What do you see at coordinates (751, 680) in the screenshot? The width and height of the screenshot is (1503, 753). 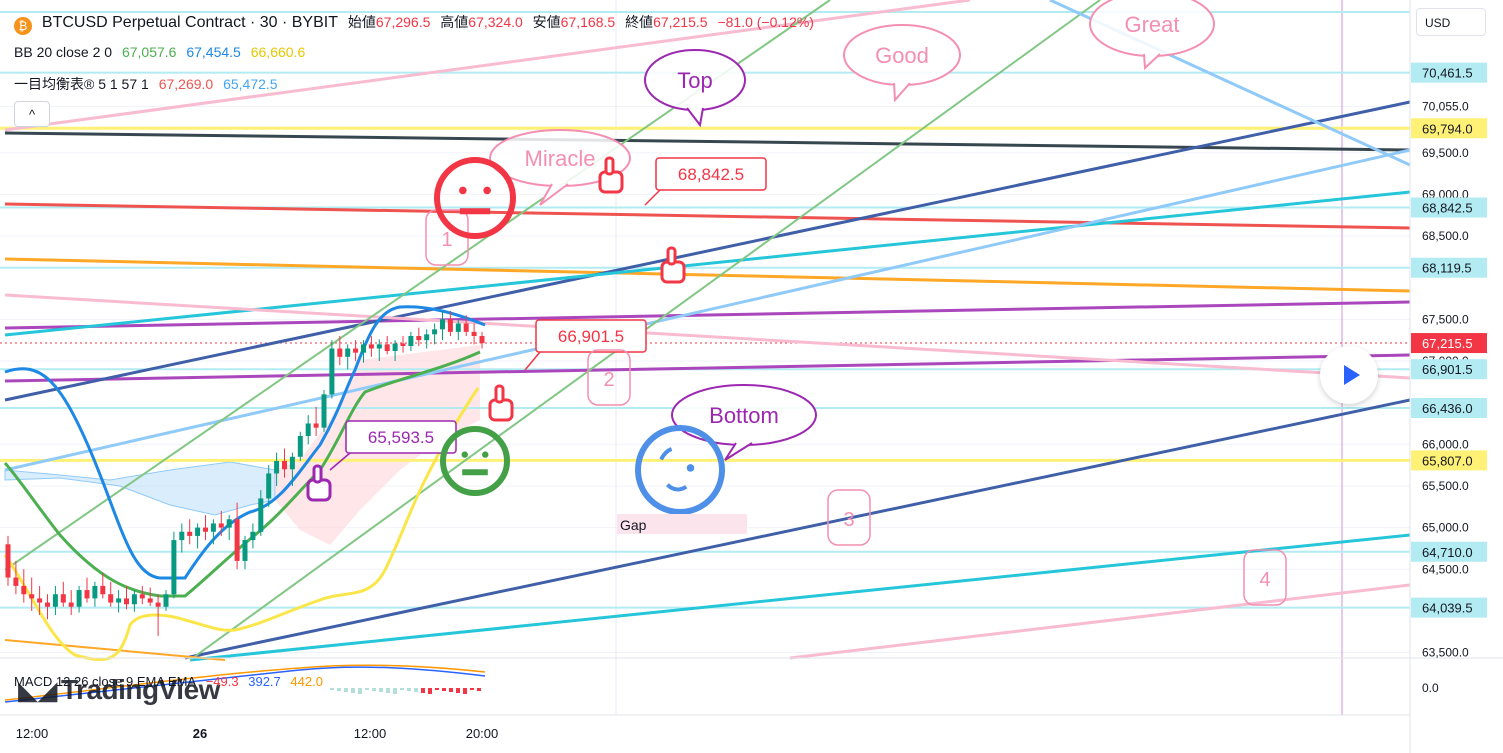 I see `macd-pane: 0.0` at bounding box center [751, 680].